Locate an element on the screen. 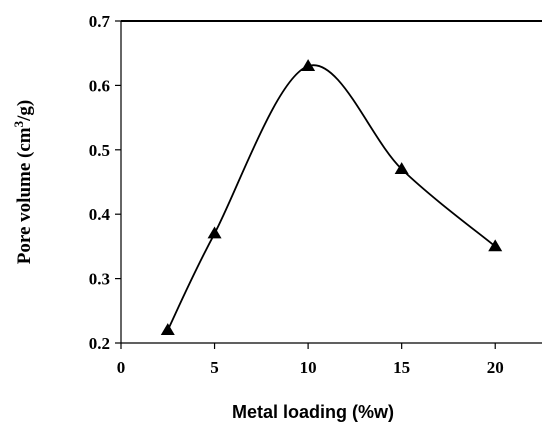  x-tick-label: 0 is located at coordinates (121, 367).